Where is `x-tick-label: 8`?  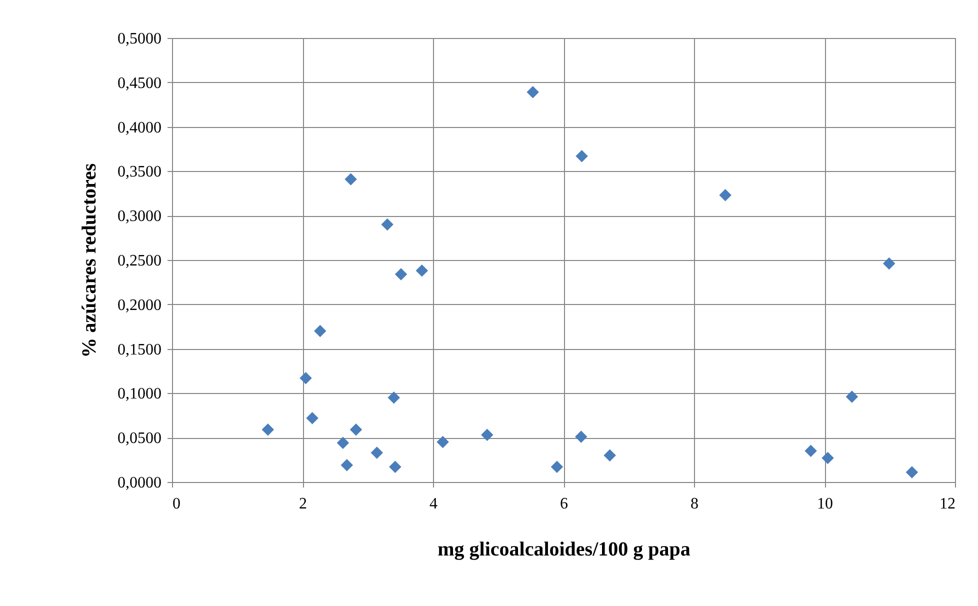 x-tick-label: 8 is located at coordinates (694, 504).